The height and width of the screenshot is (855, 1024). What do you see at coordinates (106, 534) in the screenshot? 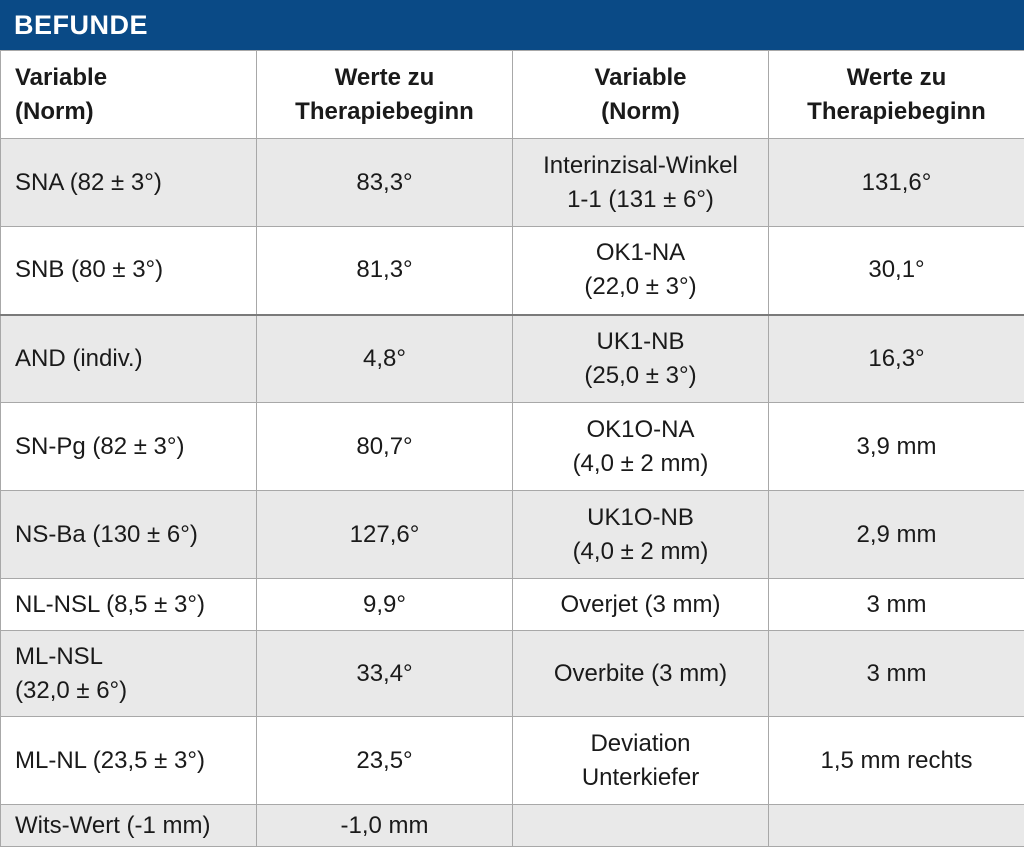
I see `cell-text: NS-Ba (130 ± 6°)` at bounding box center [106, 534].